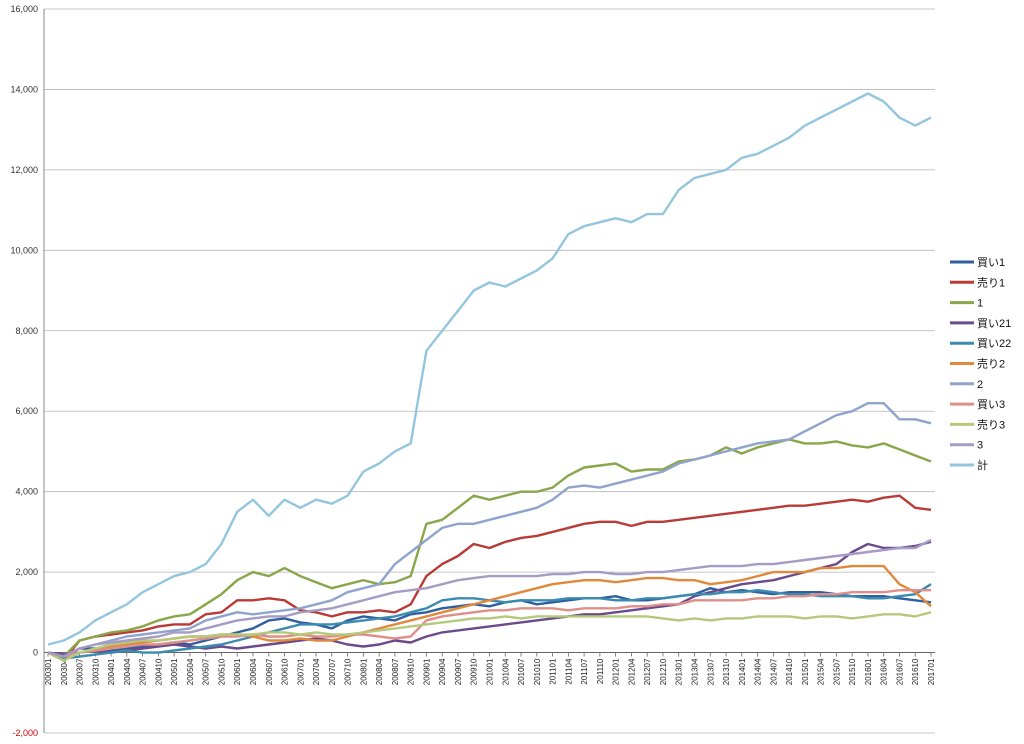 This screenshot has width=1024, height=744. What do you see at coordinates (285, 671) in the screenshot?
I see `x-tick-label: 200610` at bounding box center [285, 671].